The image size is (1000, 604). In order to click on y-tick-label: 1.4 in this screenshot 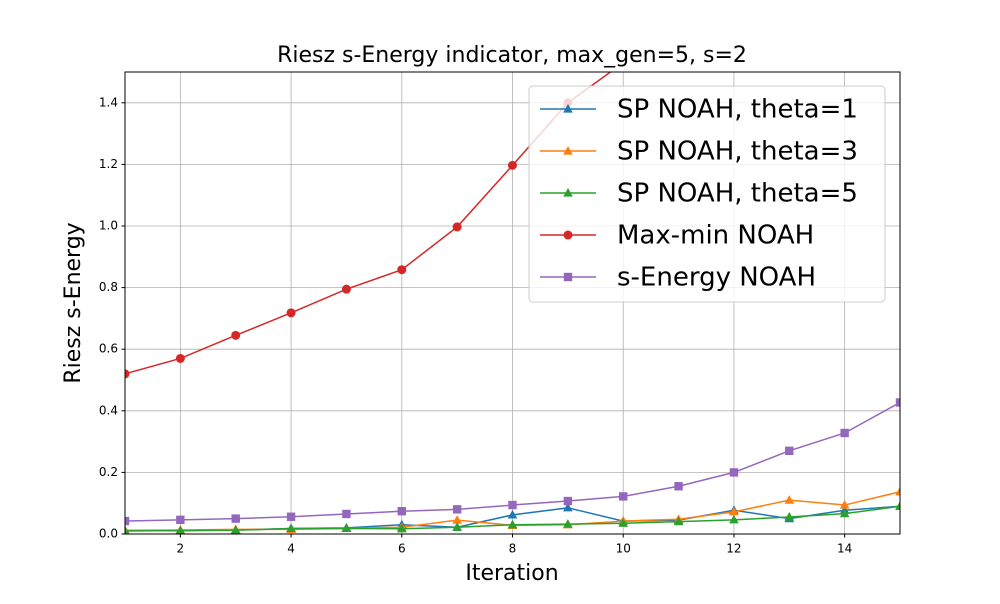, I will do `click(108, 102)`.